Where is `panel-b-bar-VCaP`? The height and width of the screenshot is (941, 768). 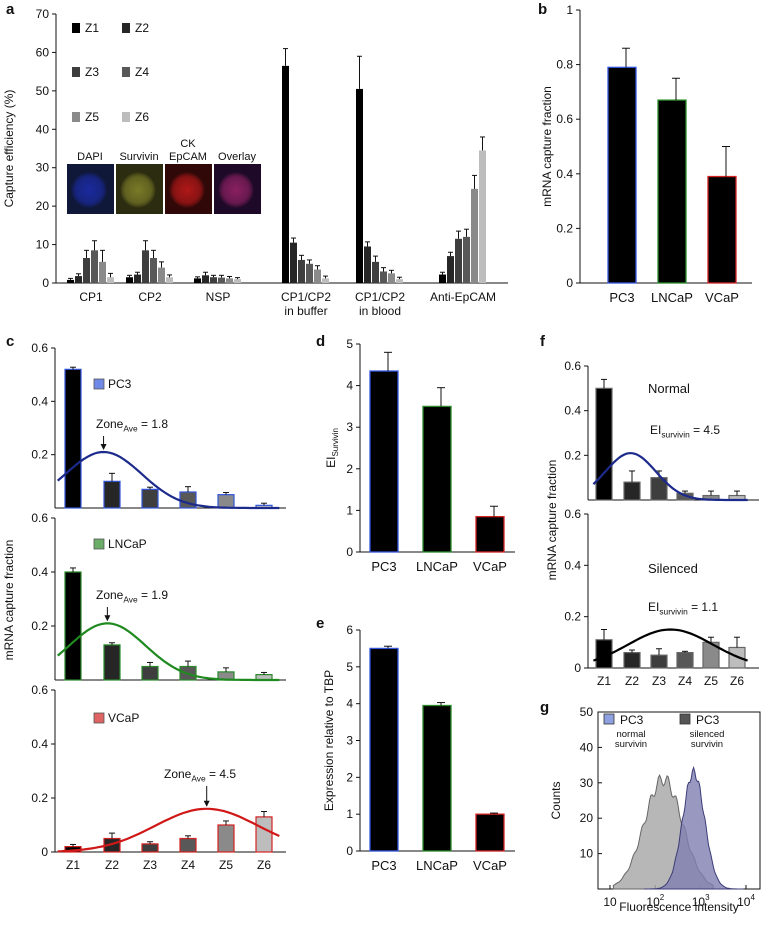
panel-b-bar-VCaP is located at coordinates (722, 229).